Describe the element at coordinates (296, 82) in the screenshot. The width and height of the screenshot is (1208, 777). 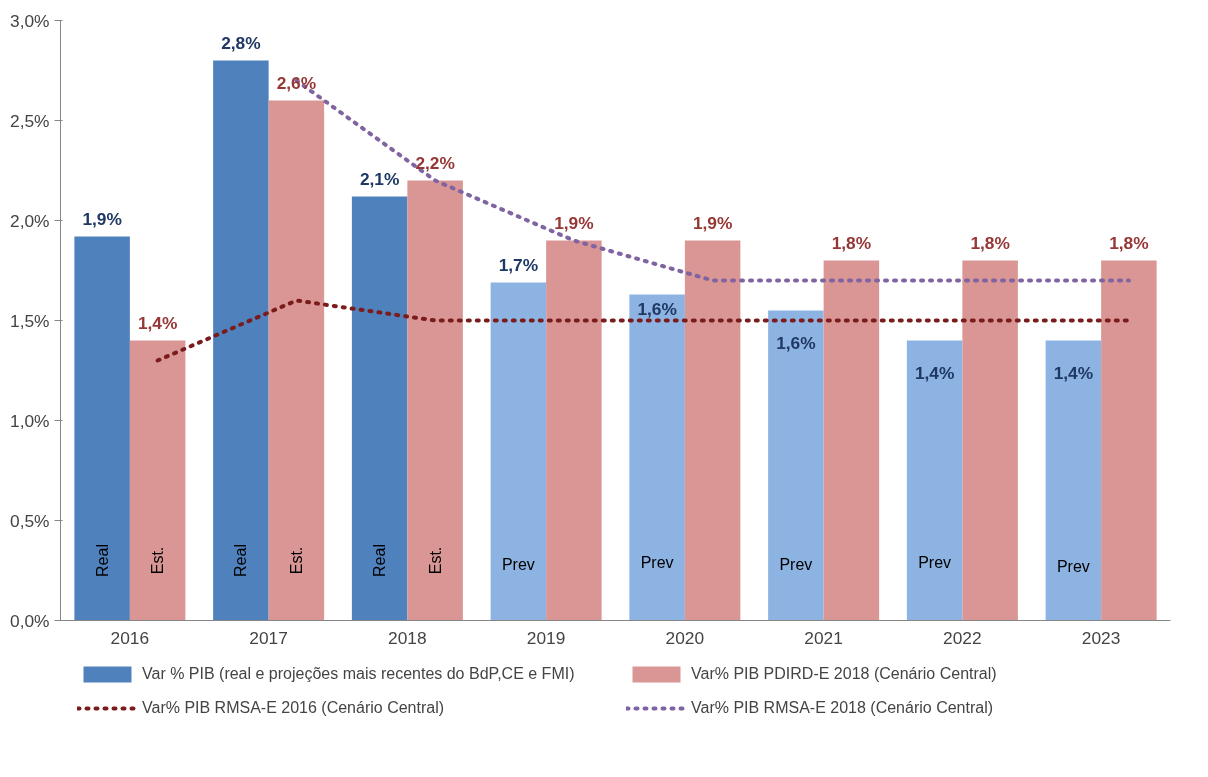
I see `data-label: 2,6%` at that location.